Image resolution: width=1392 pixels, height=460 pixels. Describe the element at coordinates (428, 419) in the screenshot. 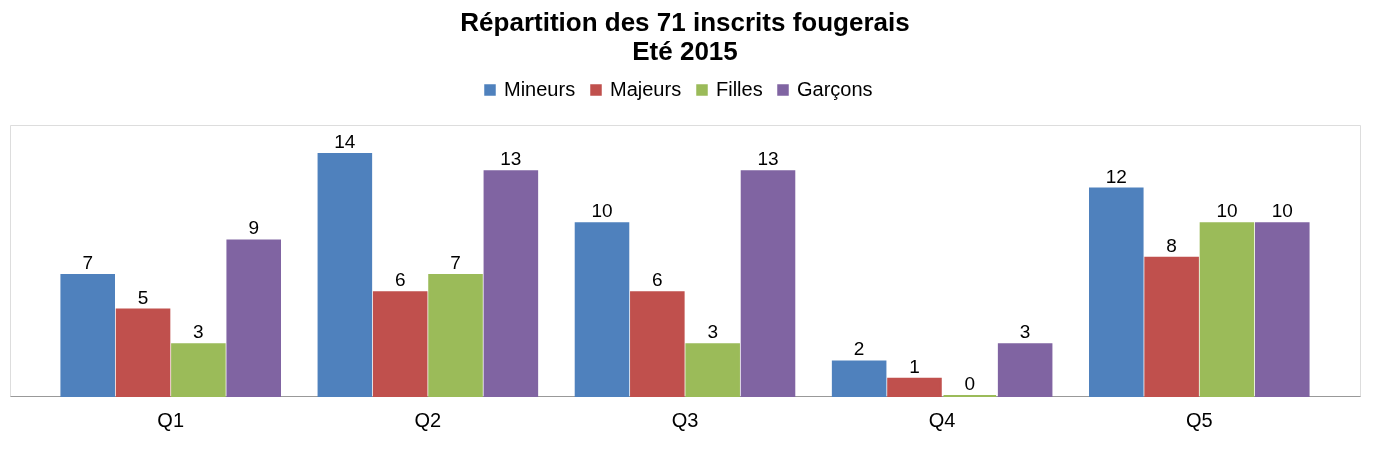

I see `x-tick-label: Q2` at that location.